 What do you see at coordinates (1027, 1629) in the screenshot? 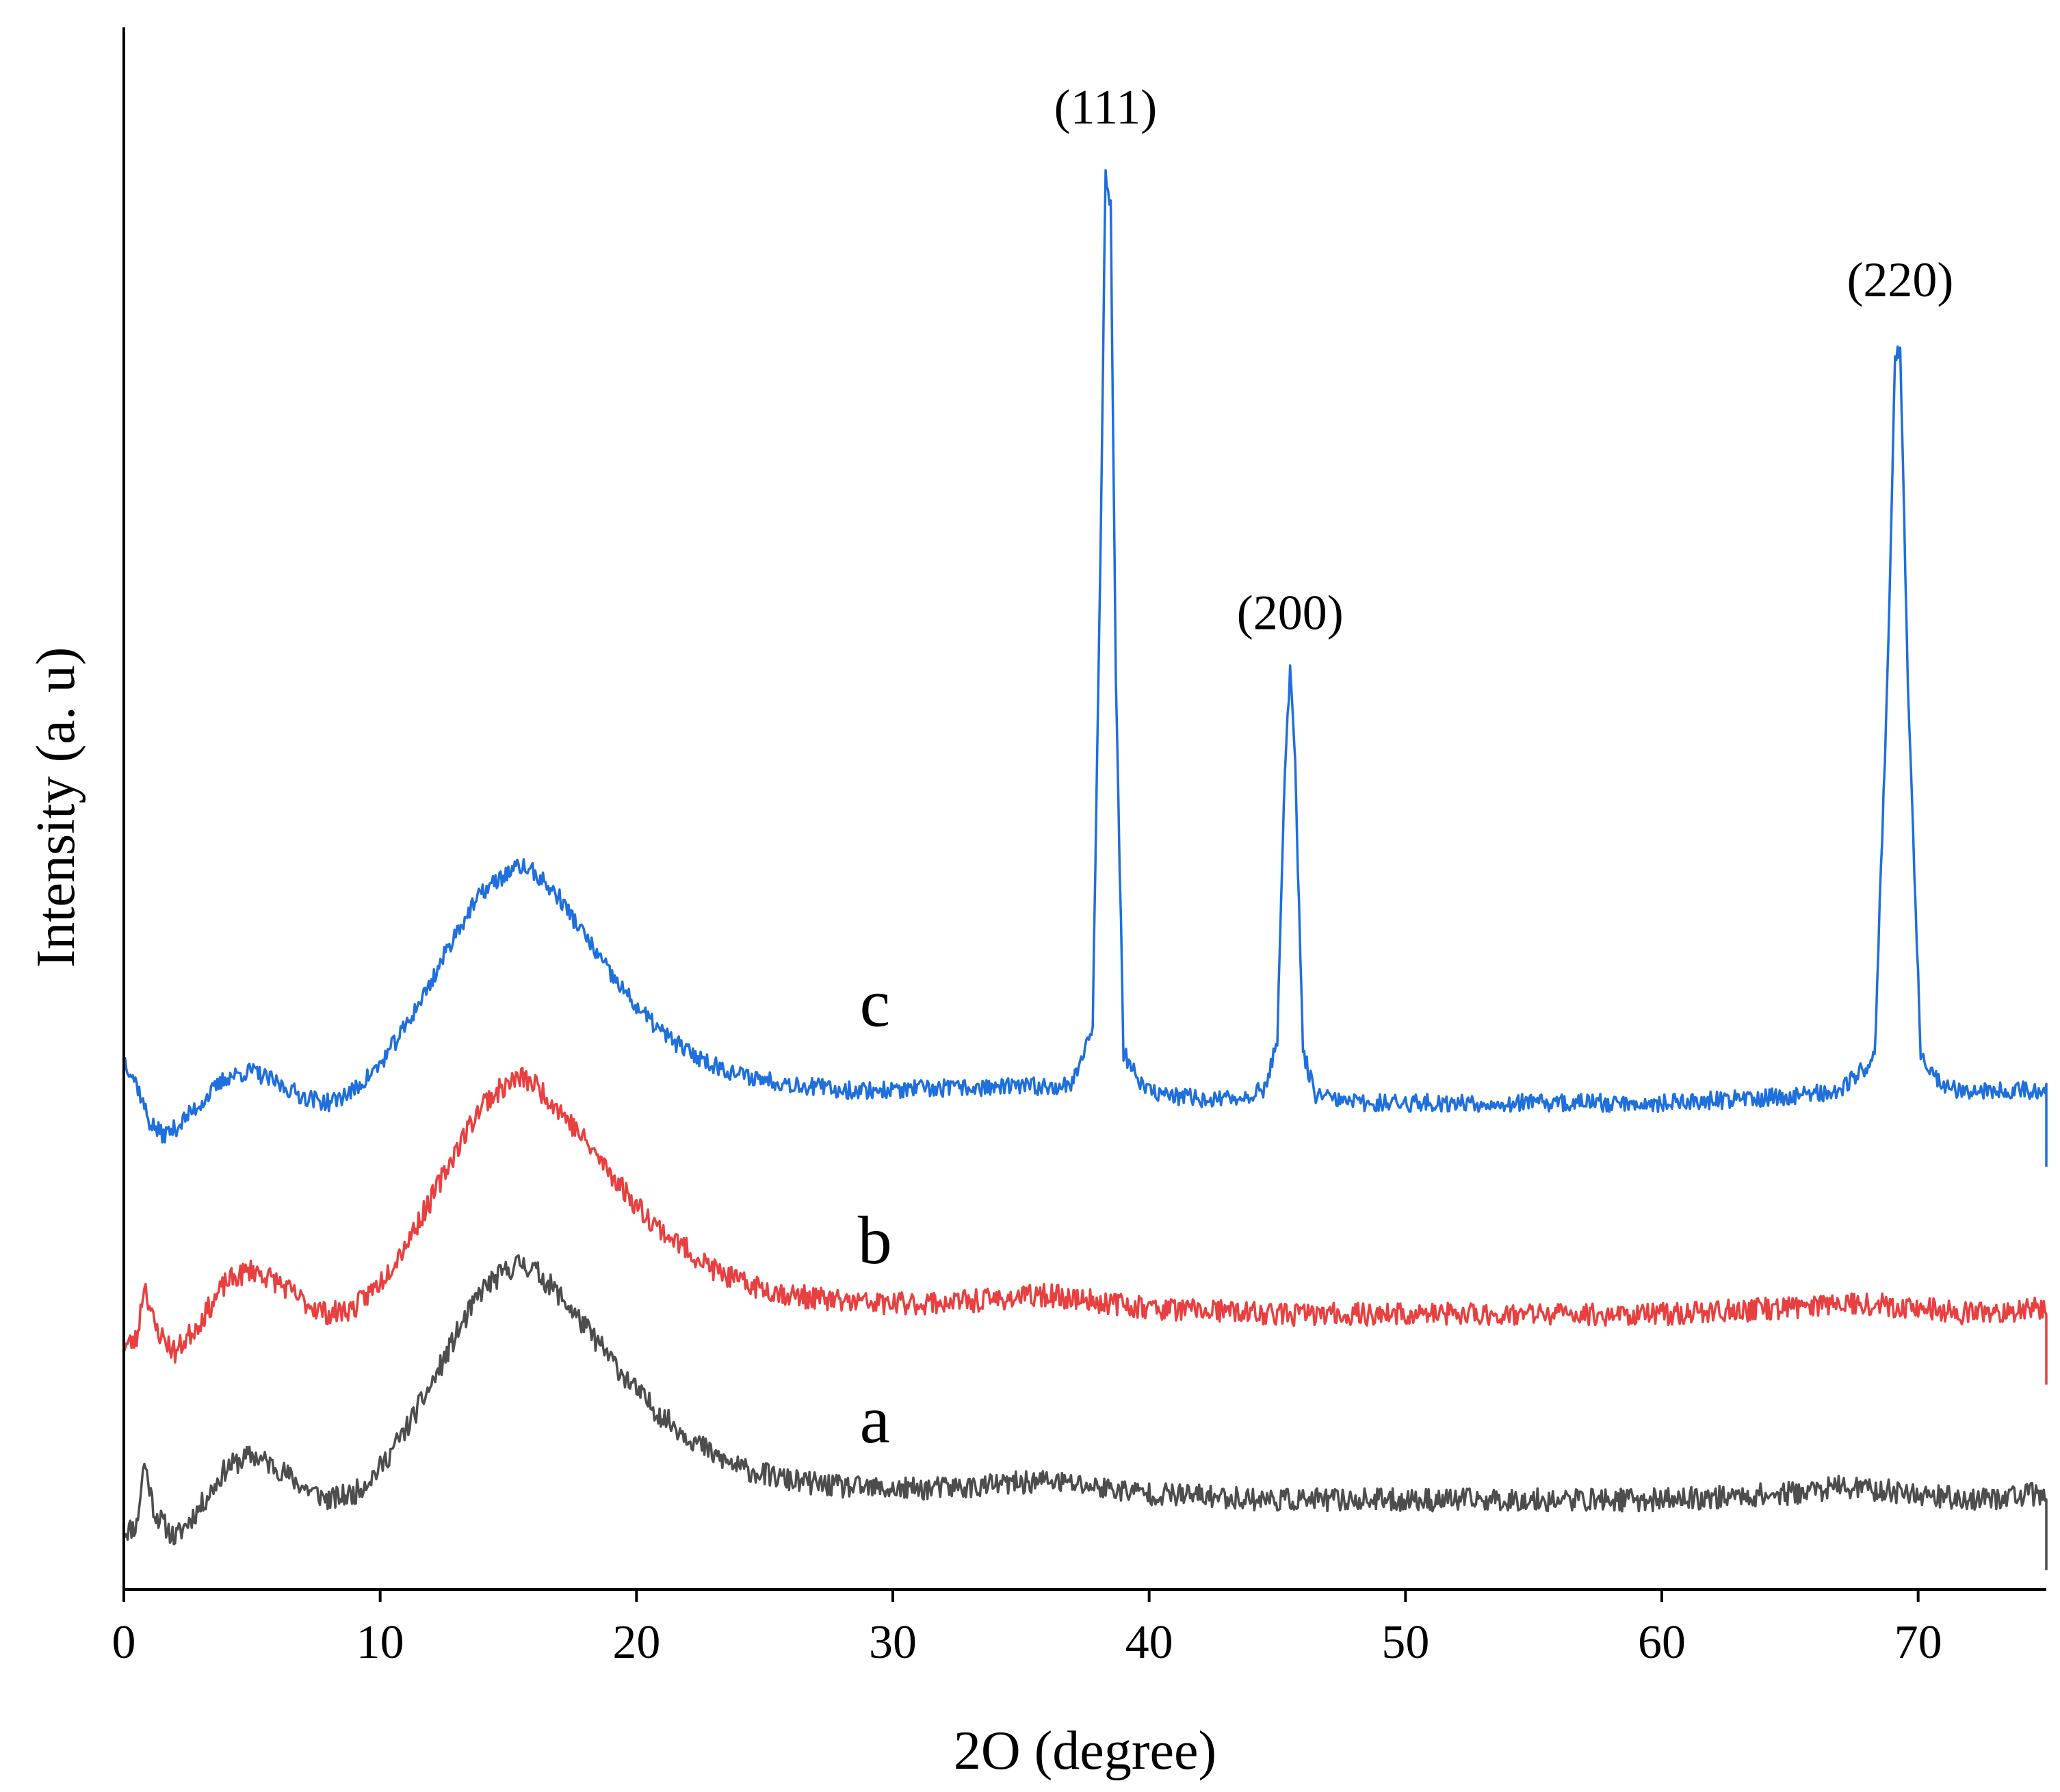
I see `x-axis-ticks: 0 10 20 30 40 50 60 70` at bounding box center [1027, 1629].